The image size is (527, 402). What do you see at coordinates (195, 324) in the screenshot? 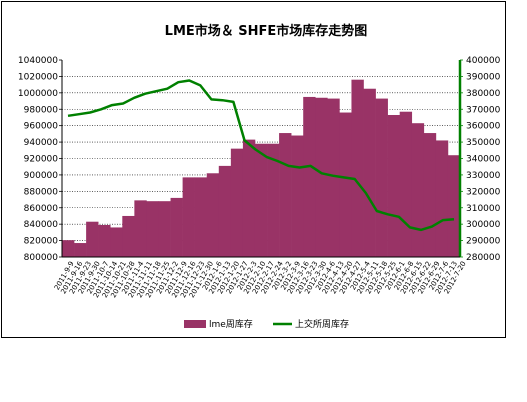
I see `legend-swatch-lme` at bounding box center [195, 324].